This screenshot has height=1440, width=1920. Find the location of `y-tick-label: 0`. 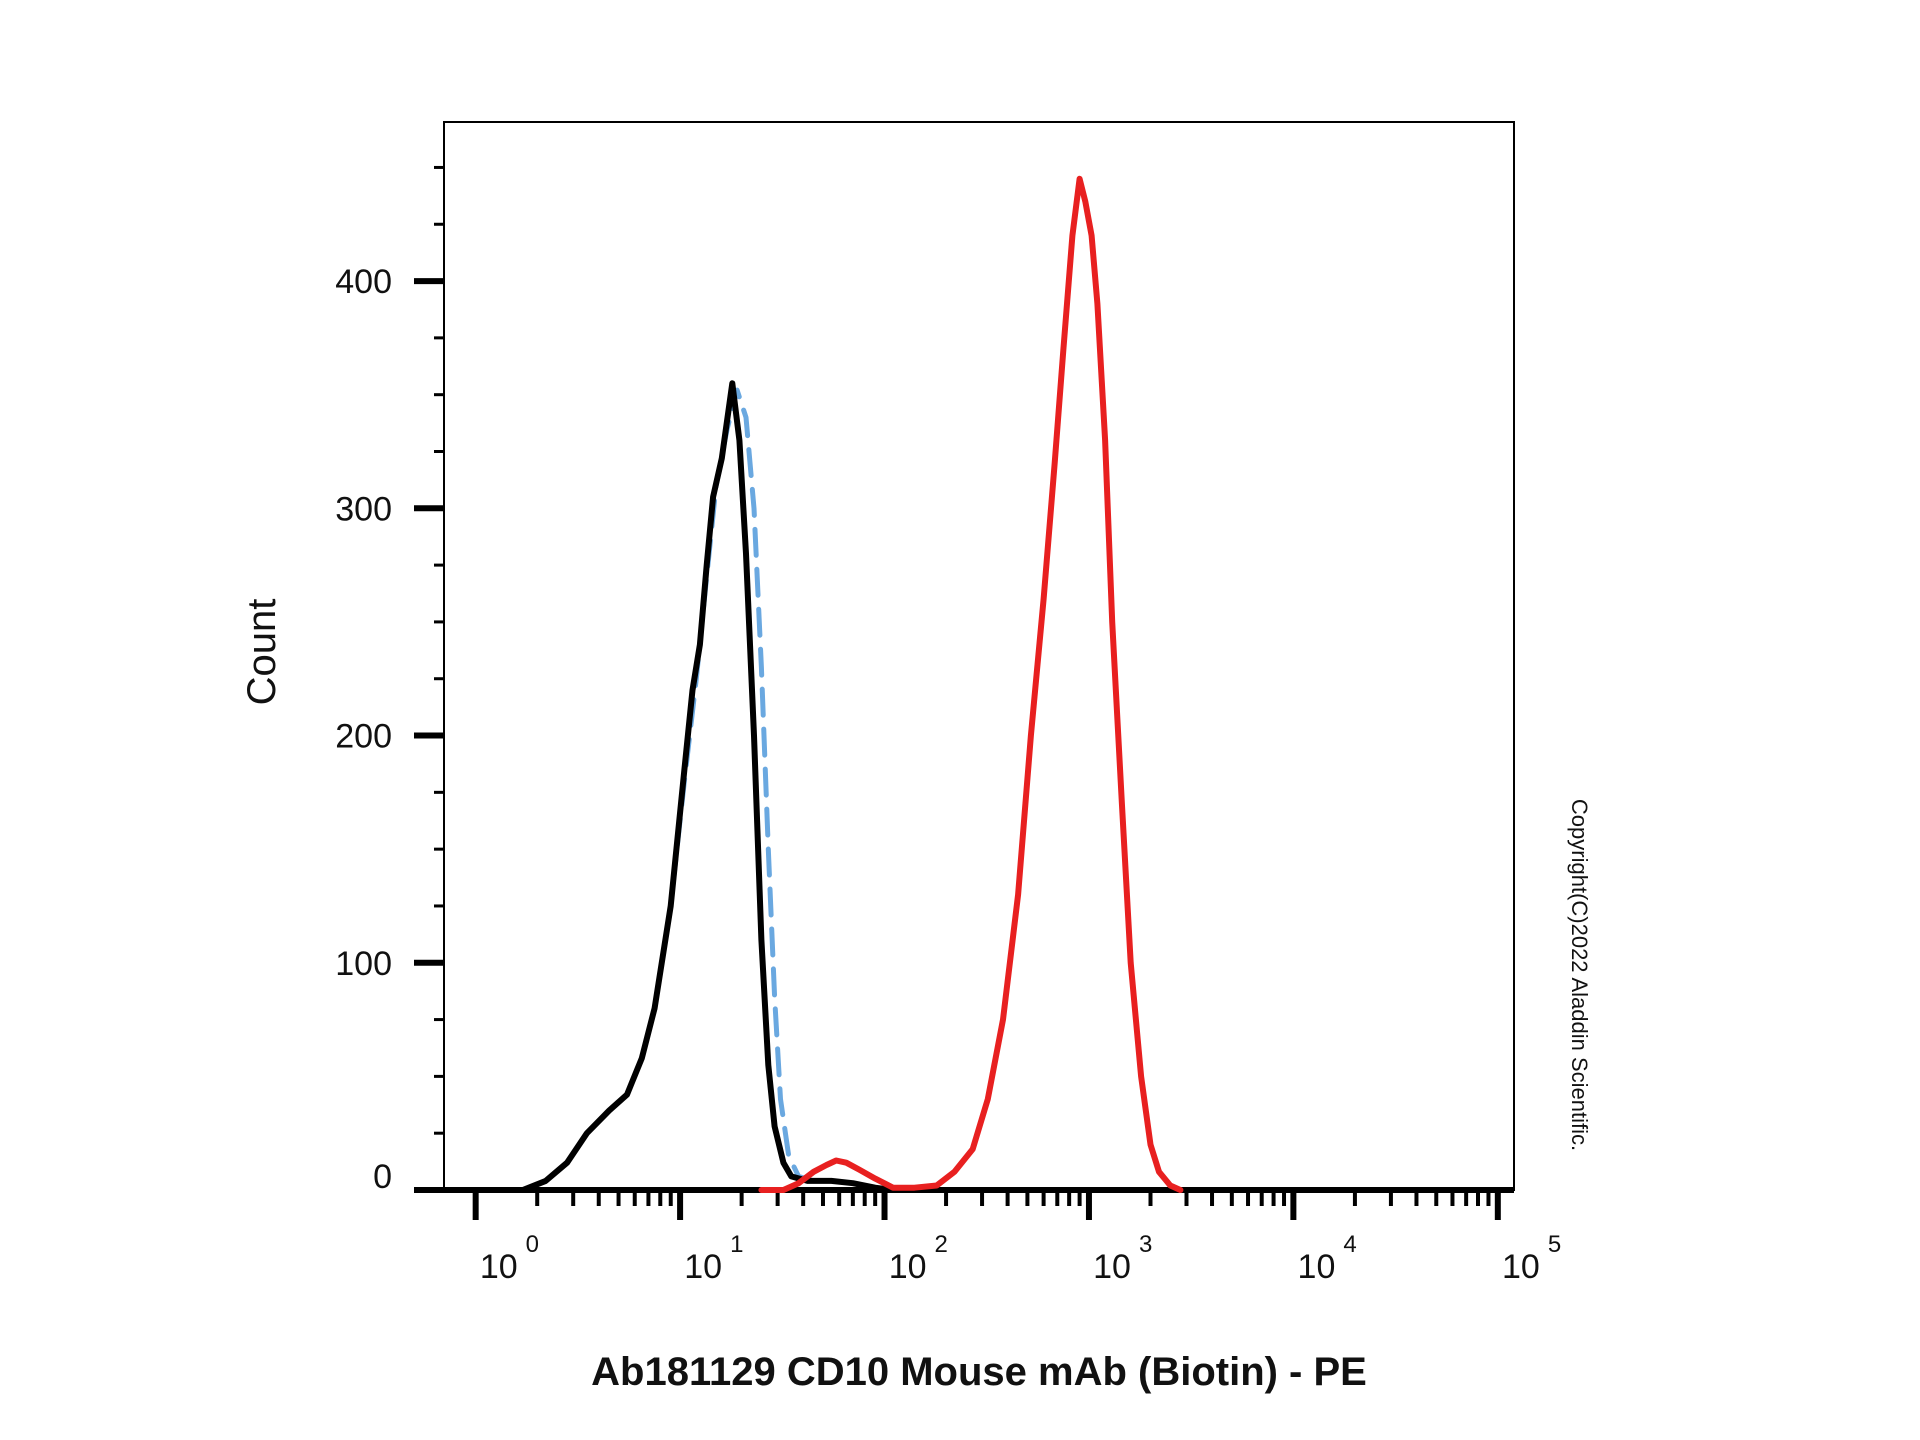

y-tick-label: 0 is located at coordinates (382, 1177).